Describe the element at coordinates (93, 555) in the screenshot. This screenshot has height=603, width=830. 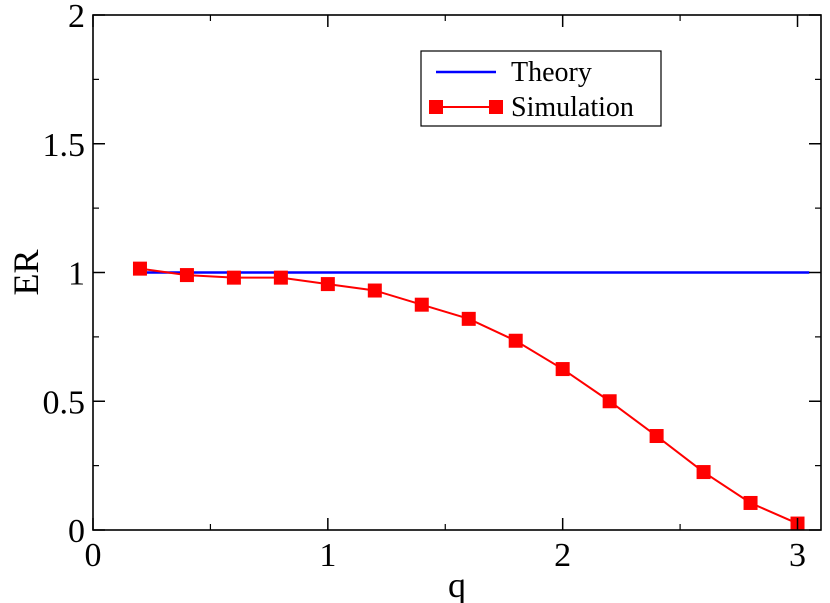
I see `x-tick-label: 0` at that location.